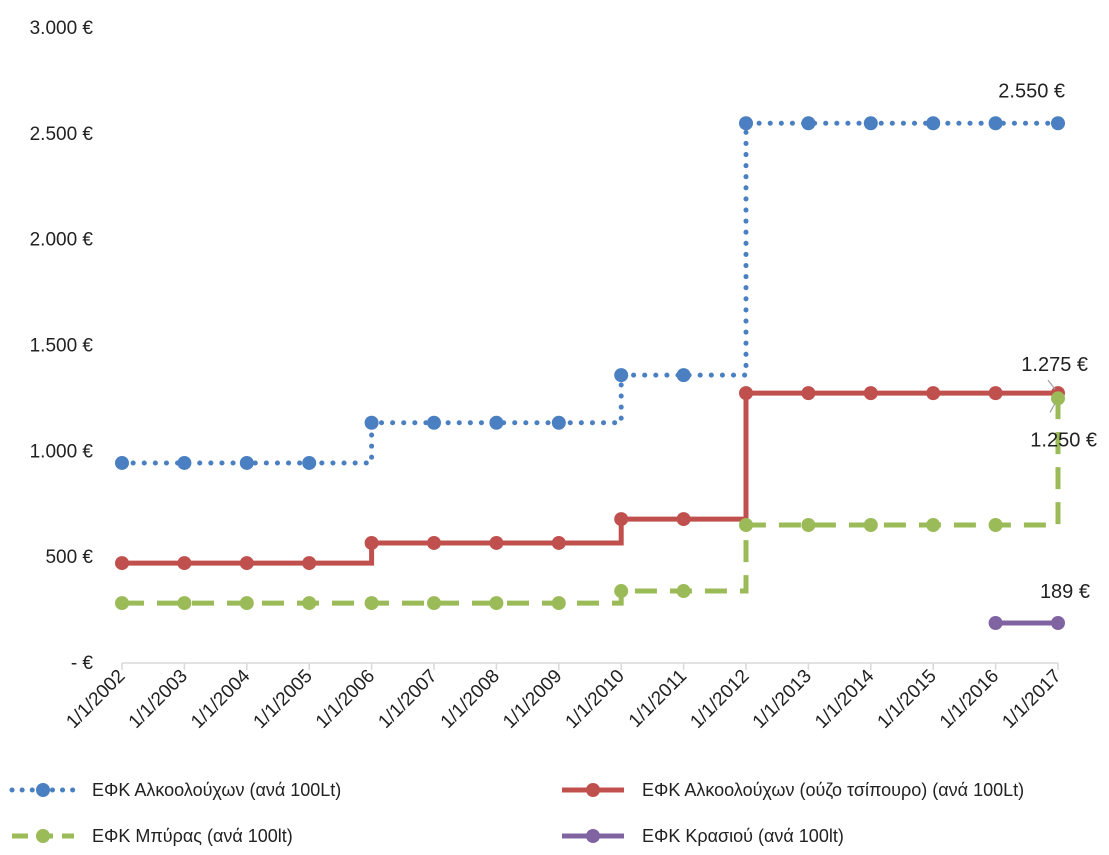 The height and width of the screenshot is (855, 1109). What do you see at coordinates (216, 790) in the screenshot?
I see `legend-label: ΕΦΚ Αλκοολούχων (ανά 100Lt)` at bounding box center [216, 790].